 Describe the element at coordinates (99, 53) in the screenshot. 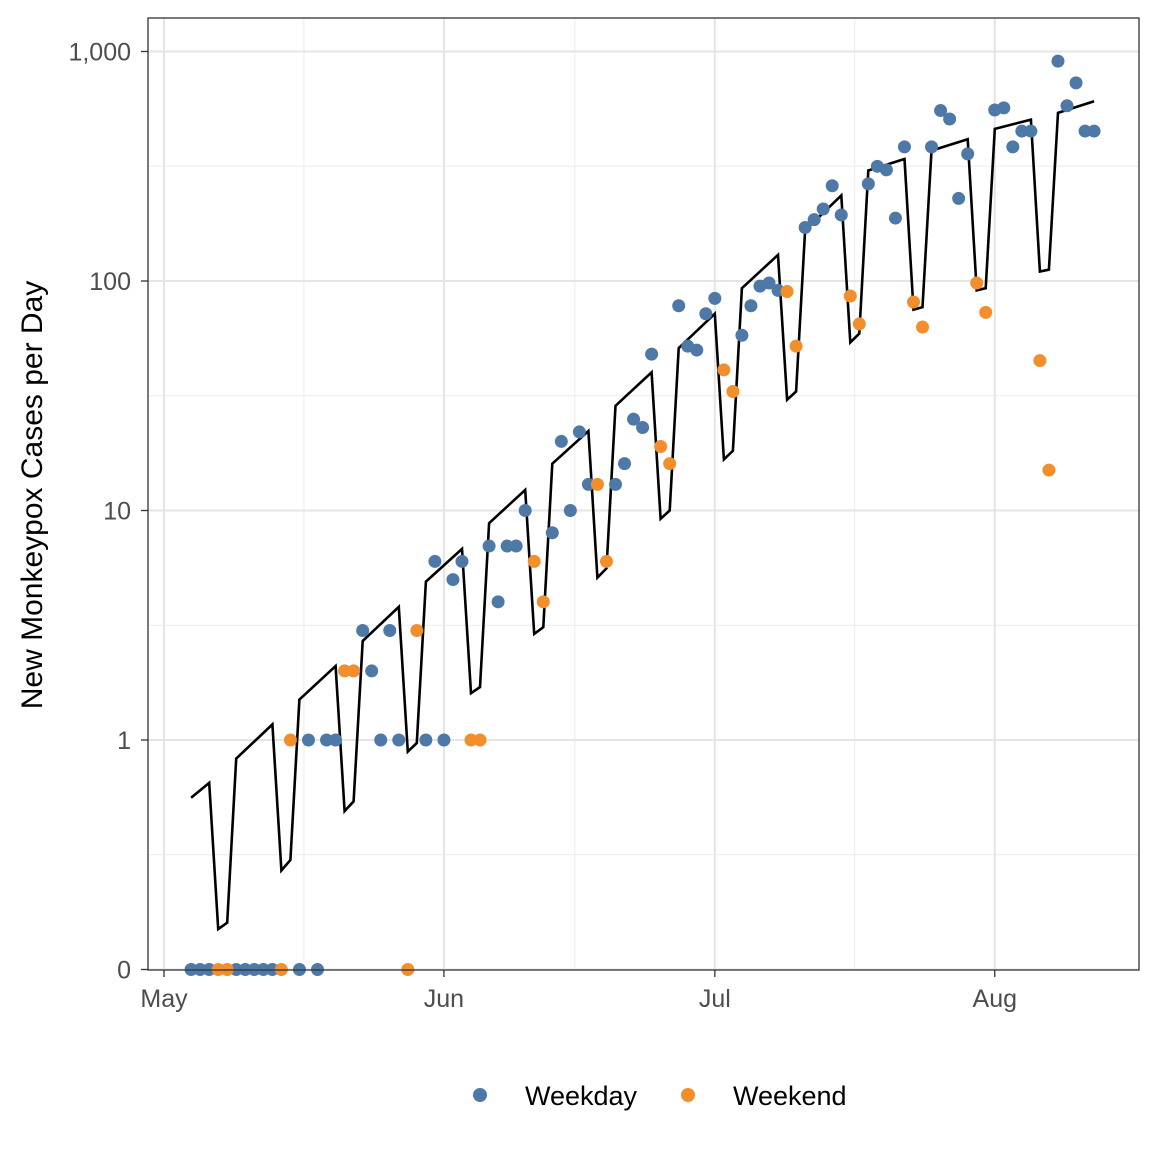

I see `y-tick-label: 1,000` at that location.